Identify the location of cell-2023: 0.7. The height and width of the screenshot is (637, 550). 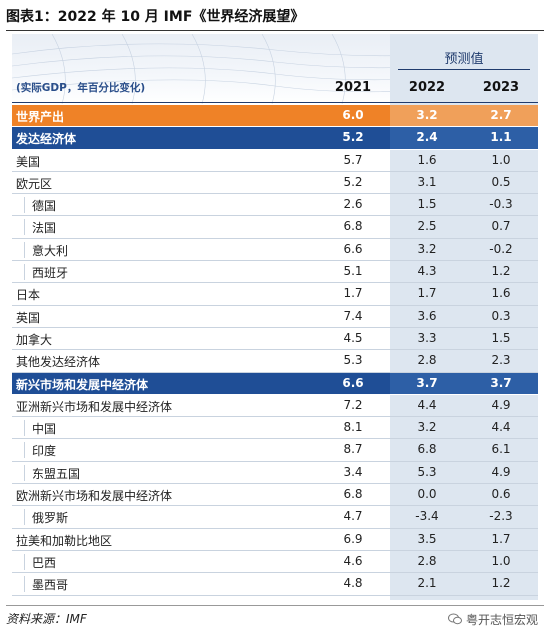
(501, 226).